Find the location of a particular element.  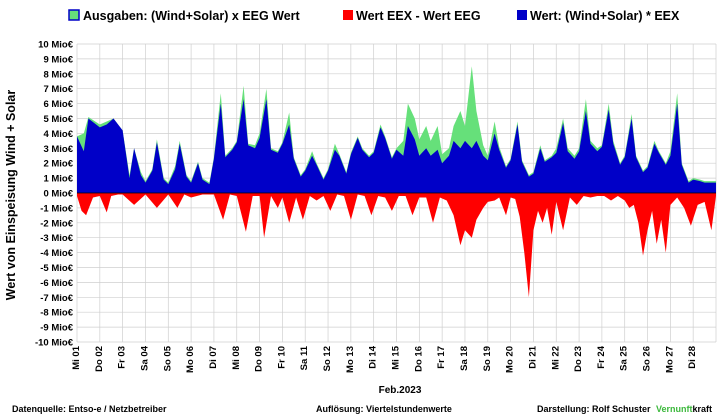

x-tick-label: Do 16 is located at coordinates (418, 359).